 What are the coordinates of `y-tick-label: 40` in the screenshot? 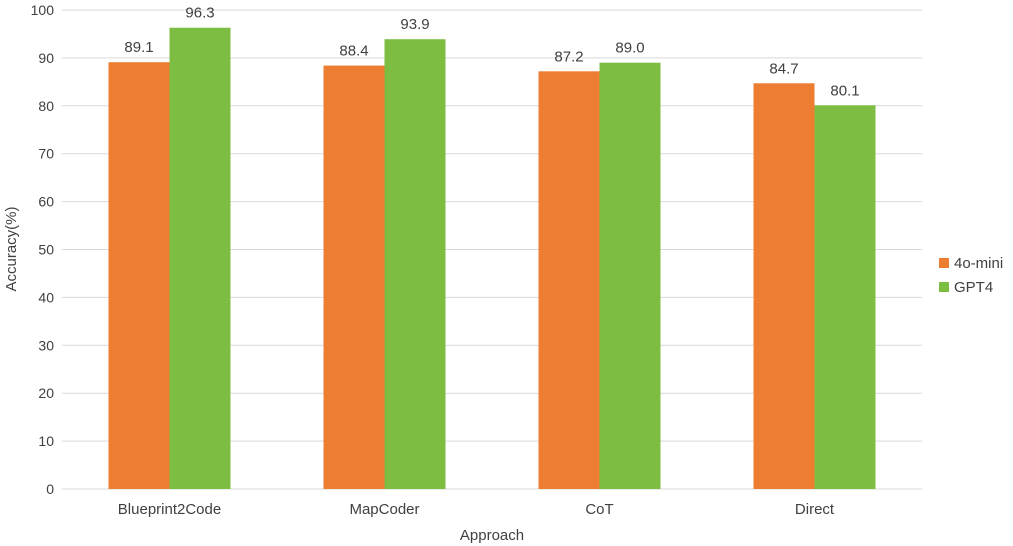 It's located at (46, 297).